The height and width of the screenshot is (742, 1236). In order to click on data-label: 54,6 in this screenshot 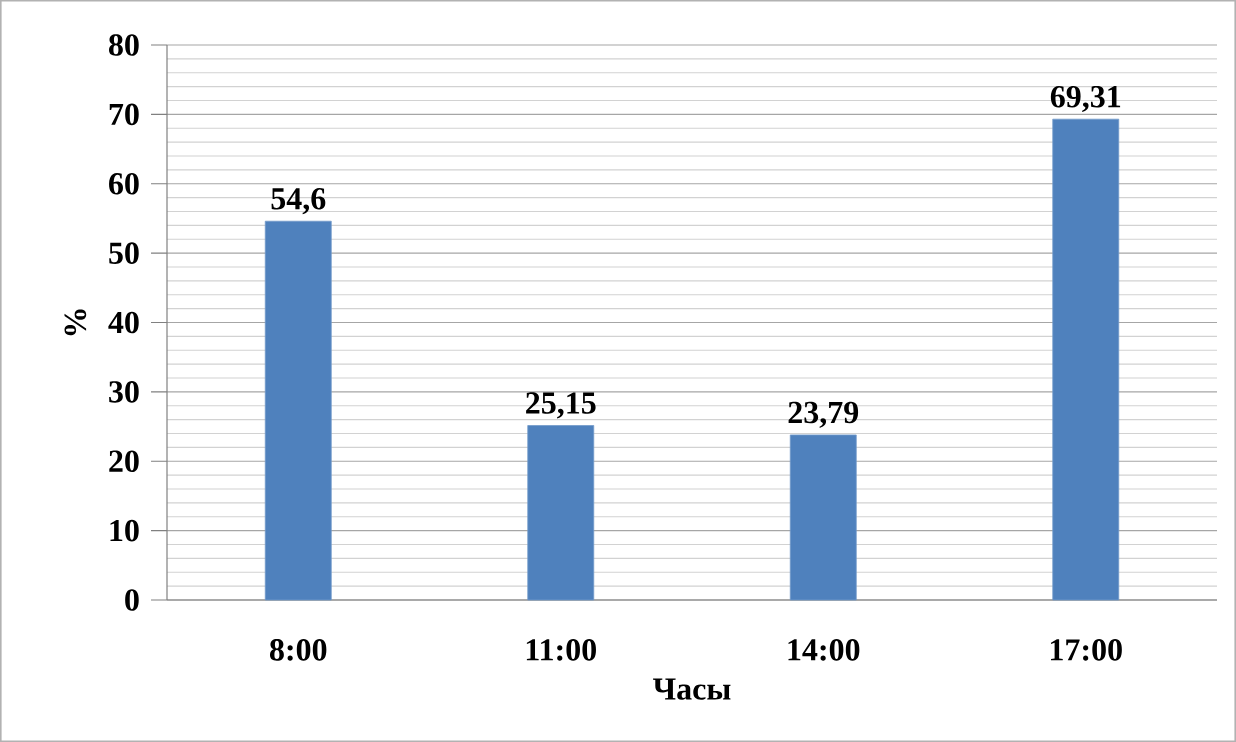, I will do `click(298, 201)`.